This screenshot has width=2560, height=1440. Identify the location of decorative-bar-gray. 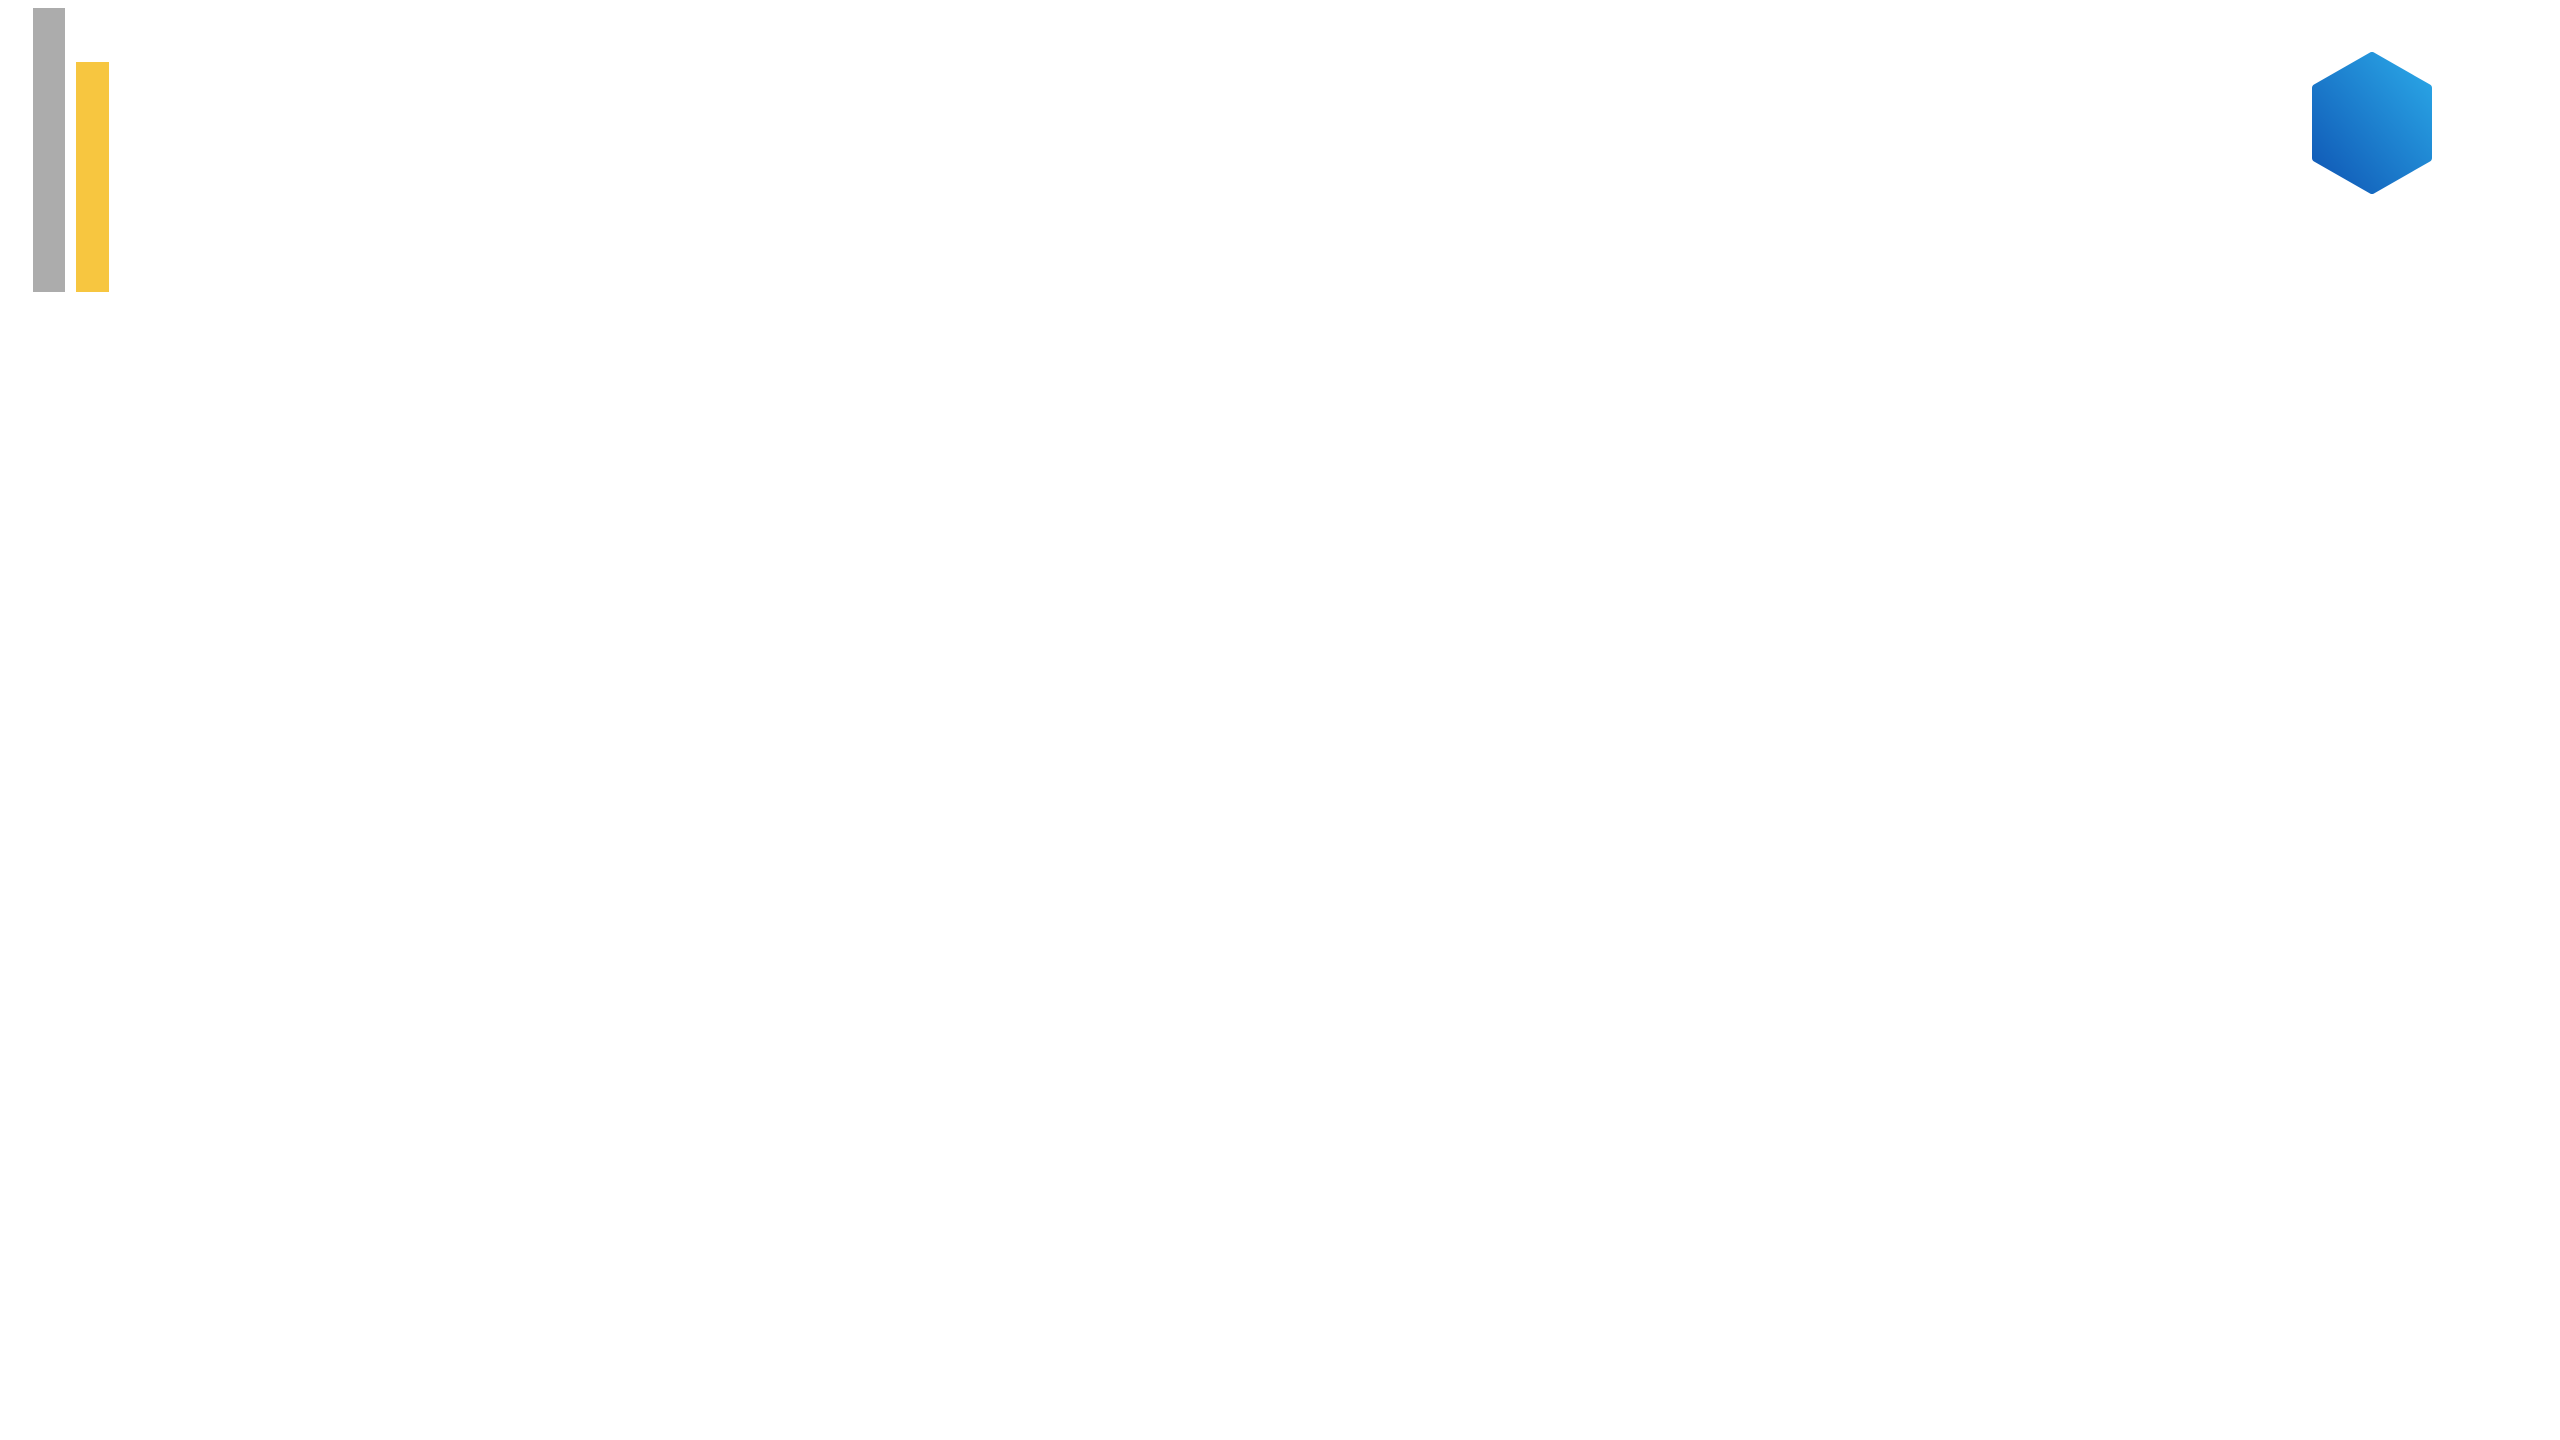
(49, 150).